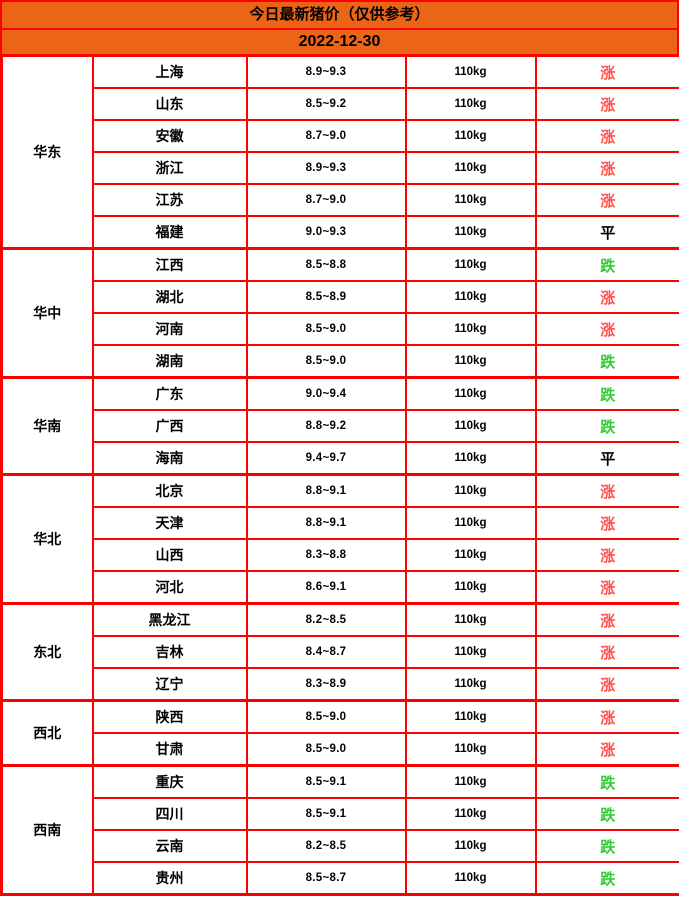 This screenshot has height=904, width=679. I want to click on table-row: 西北 陕西 8.5~9.0 110kg 涨, so click(339, 733).